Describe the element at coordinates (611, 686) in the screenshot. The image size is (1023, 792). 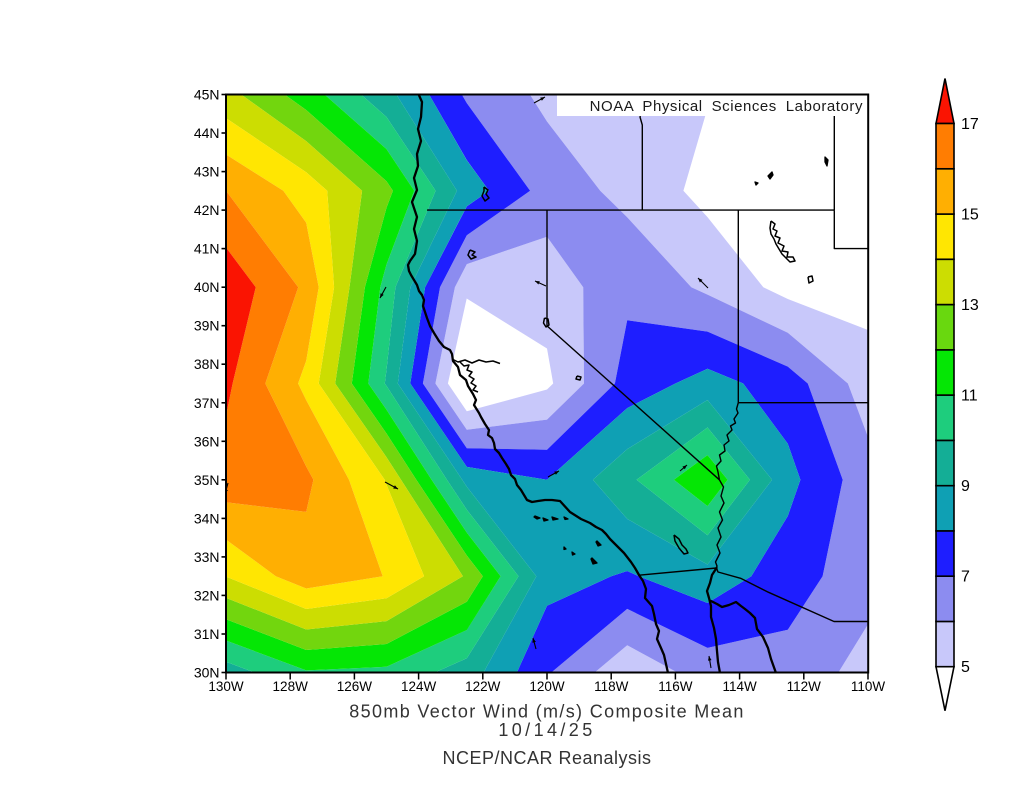
I see `svg-text: 118W` at that location.